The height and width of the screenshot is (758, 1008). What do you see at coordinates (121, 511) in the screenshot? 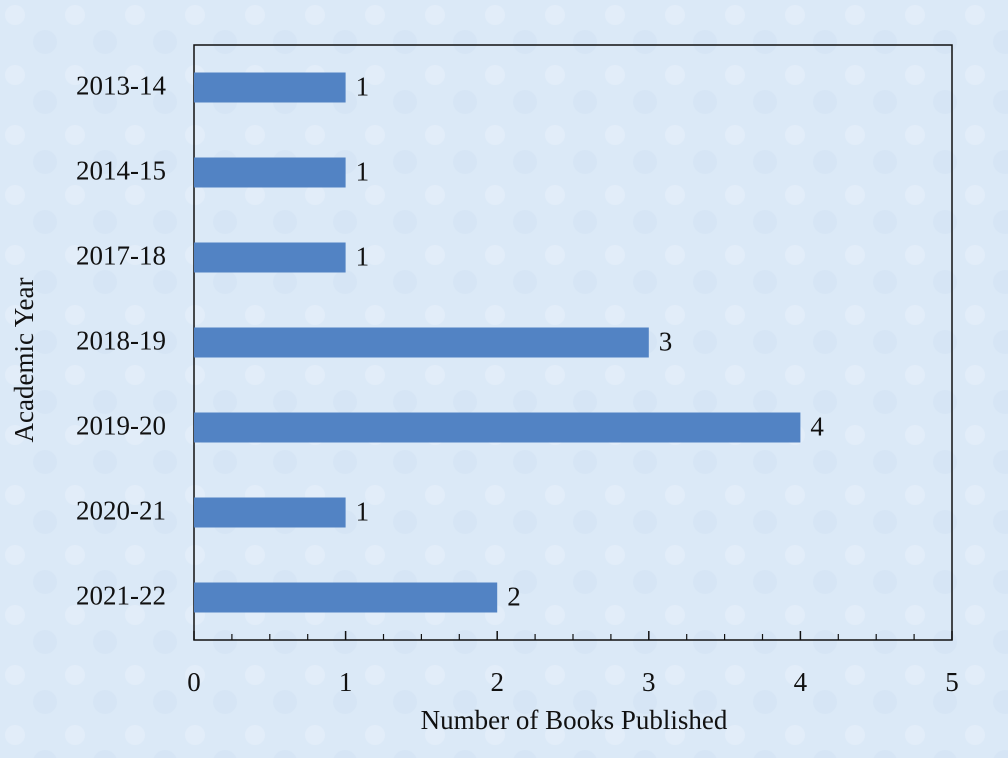
I see `y-tick-label: 2020-21` at bounding box center [121, 511].